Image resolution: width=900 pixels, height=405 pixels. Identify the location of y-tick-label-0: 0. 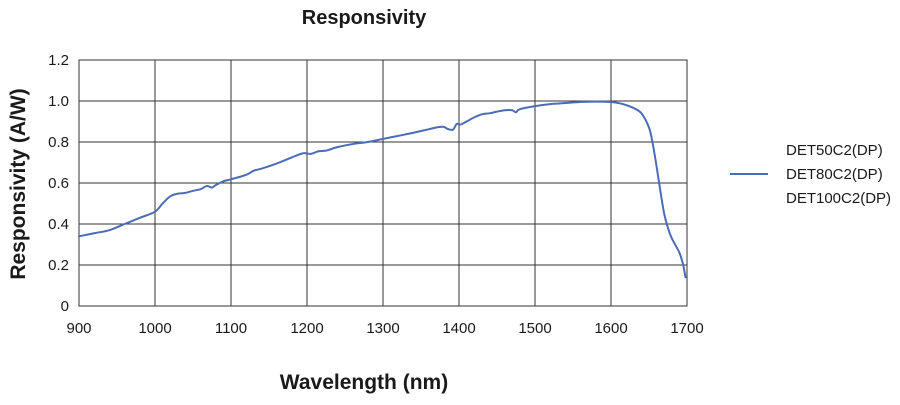
(65, 306).